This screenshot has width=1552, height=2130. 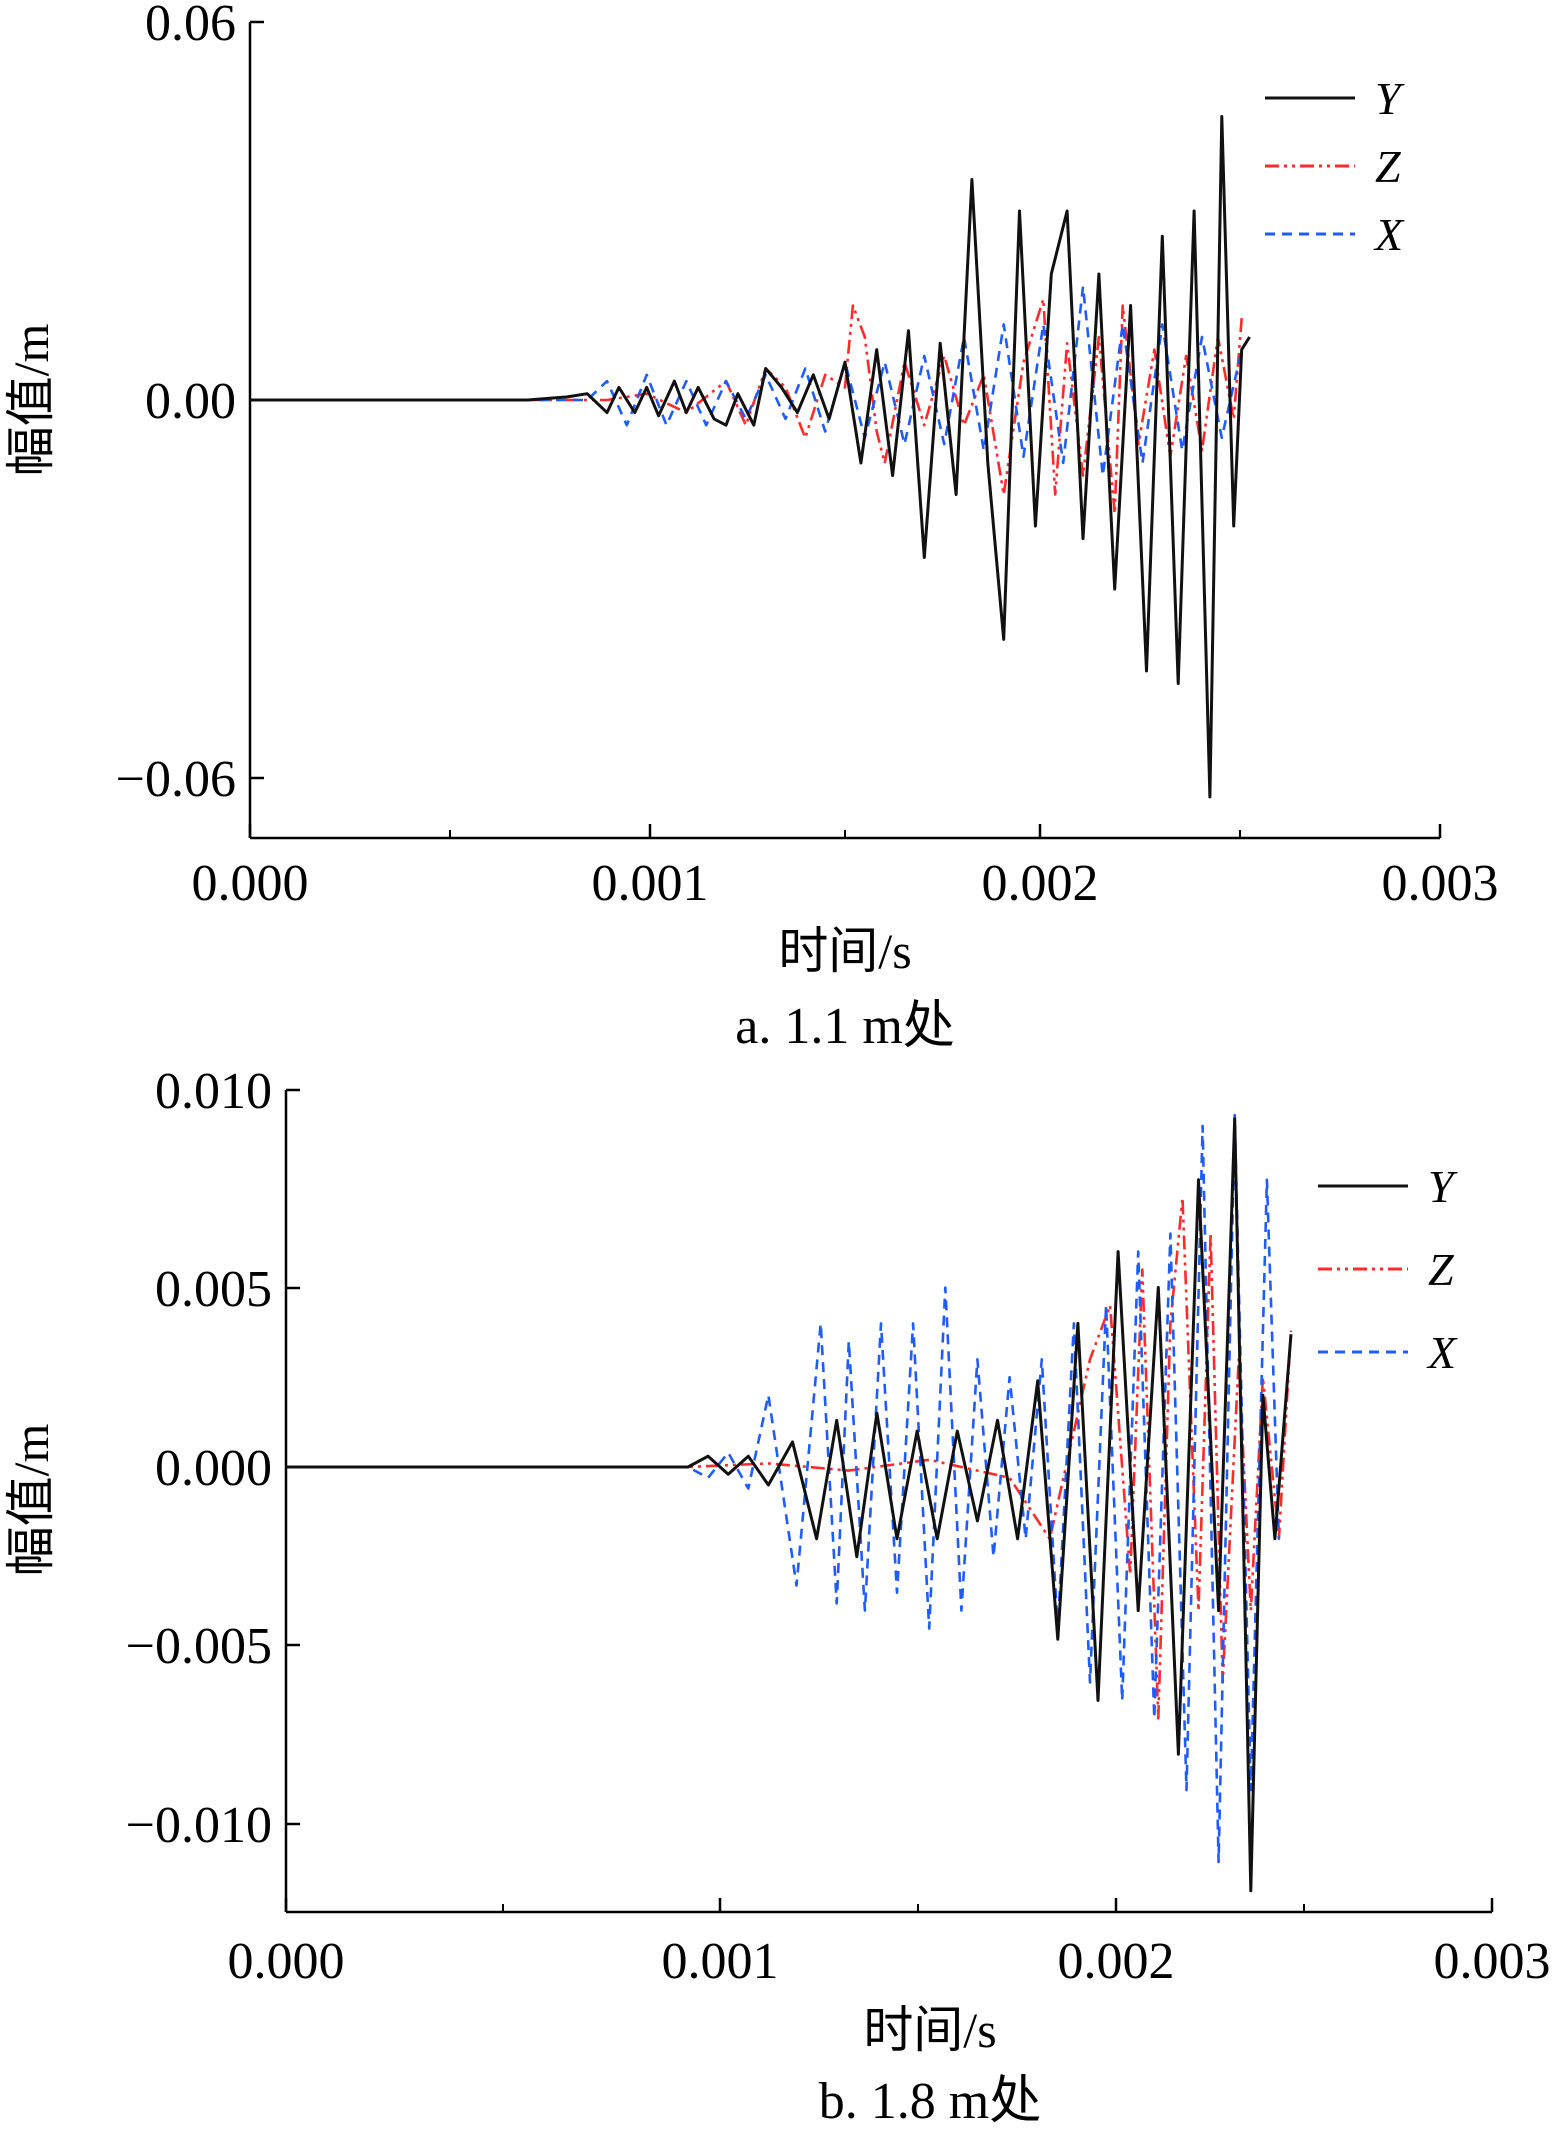 I want to click on y-tick-label: −0.005, so click(x=199, y=1646).